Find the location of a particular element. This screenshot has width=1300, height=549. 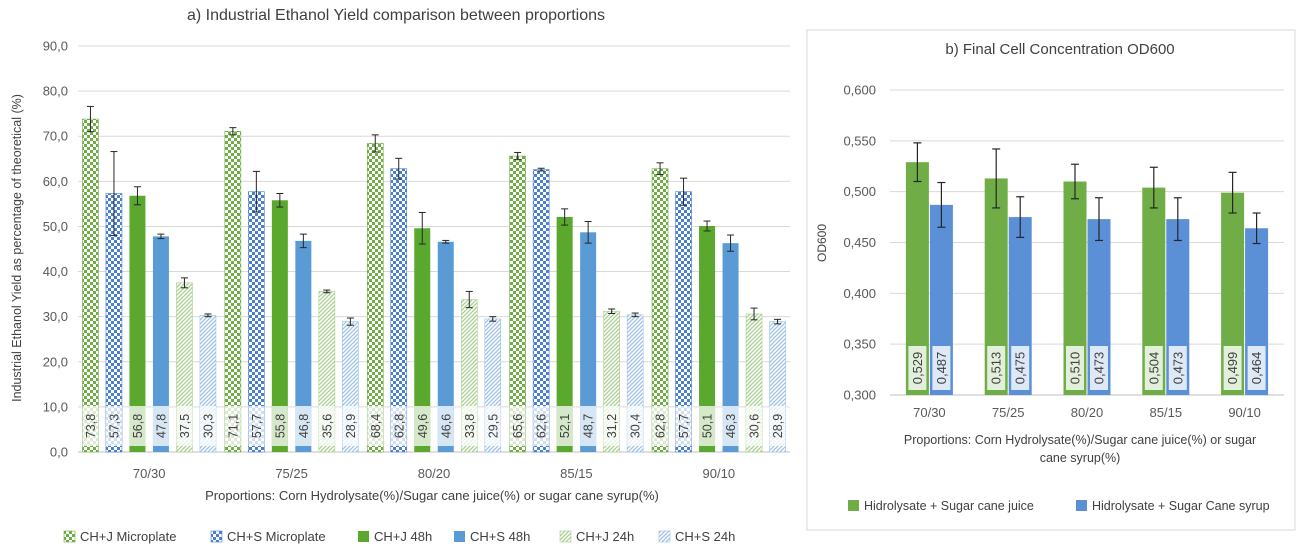

chart-a-data-label: 28,9 is located at coordinates (778, 426).